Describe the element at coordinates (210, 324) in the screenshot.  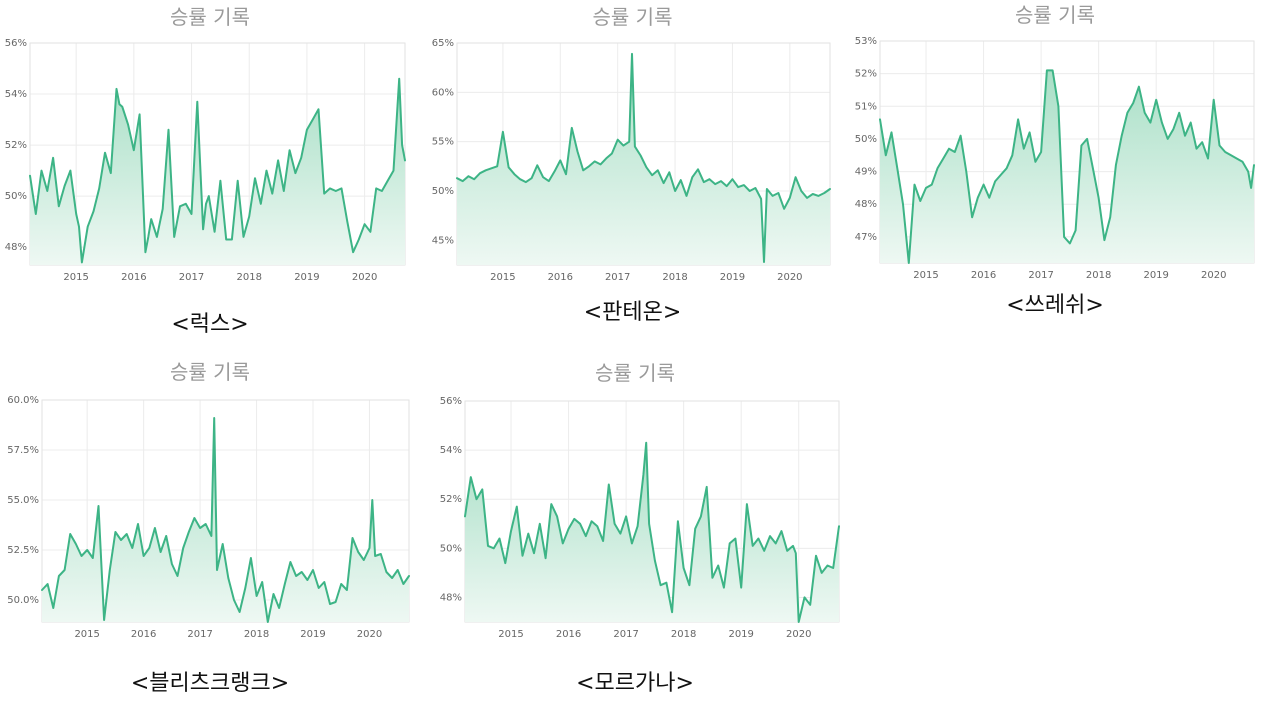
I see `chart-caption: <럭스>` at that location.